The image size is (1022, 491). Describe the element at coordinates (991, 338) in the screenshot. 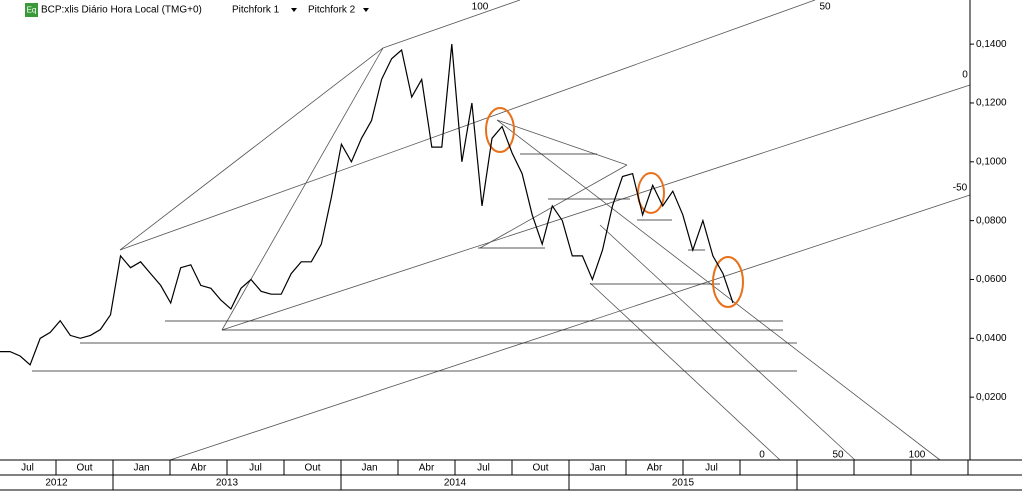

I see `y-tick-label: 0,0400` at that location.